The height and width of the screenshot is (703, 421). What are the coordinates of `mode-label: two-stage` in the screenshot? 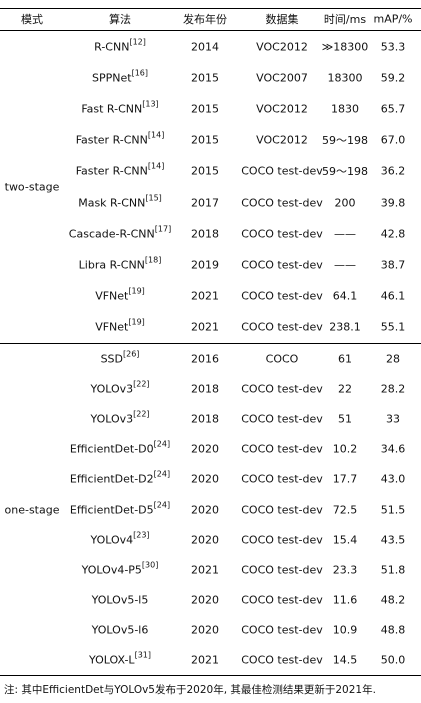 It's located at (32, 187).